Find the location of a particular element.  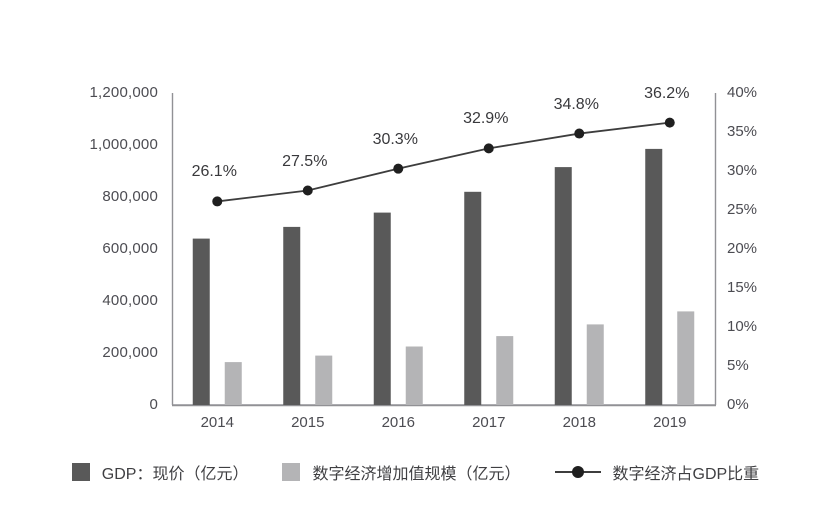

bar-gdp-2014 is located at coordinates (201, 321).